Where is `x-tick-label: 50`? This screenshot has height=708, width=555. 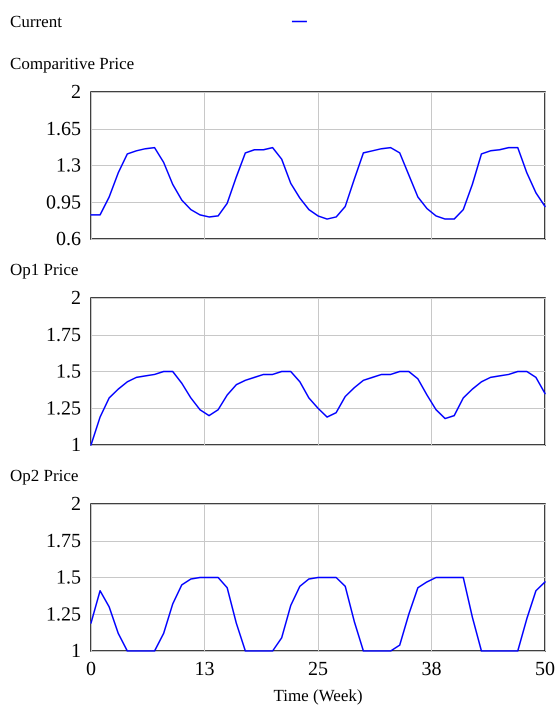 x-tick-label: 50 is located at coordinates (545, 669).